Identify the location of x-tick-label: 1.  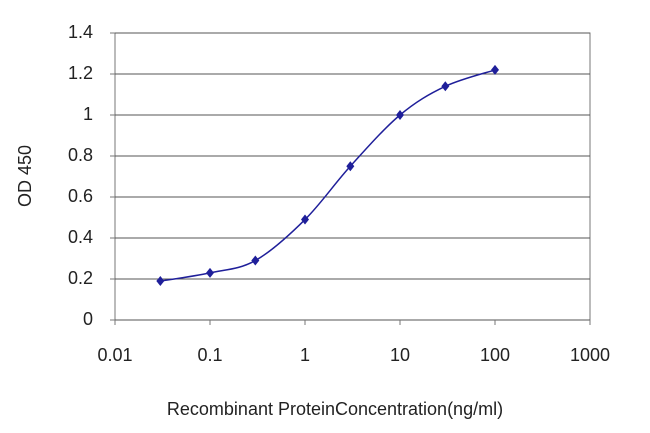
(305, 355).